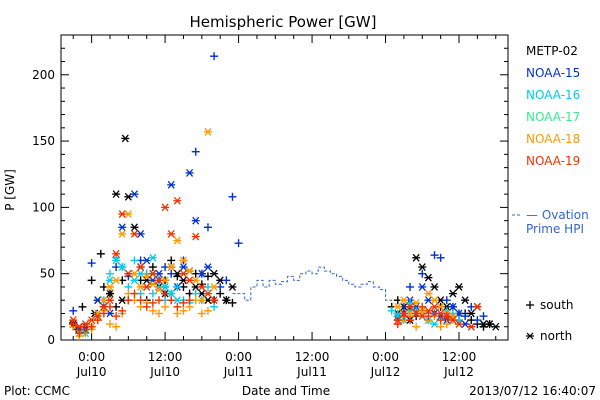 The image size is (600, 400). What do you see at coordinates (43, 141) in the screenshot?
I see `y-tick-label: 150` at bounding box center [43, 141].